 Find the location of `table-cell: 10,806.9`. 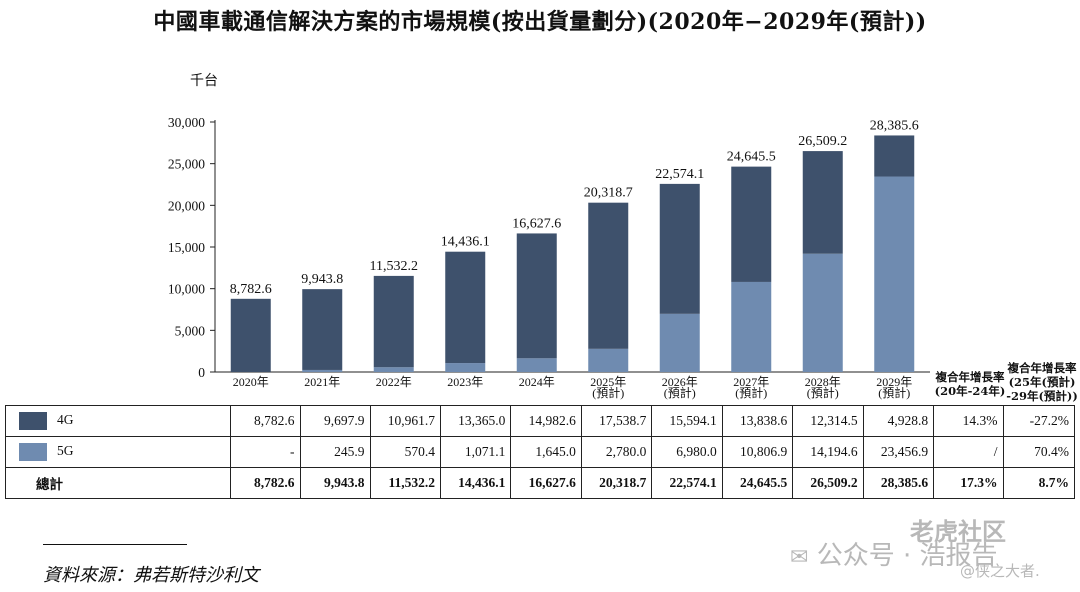

table-cell: 10,806.9 is located at coordinates (757, 452).